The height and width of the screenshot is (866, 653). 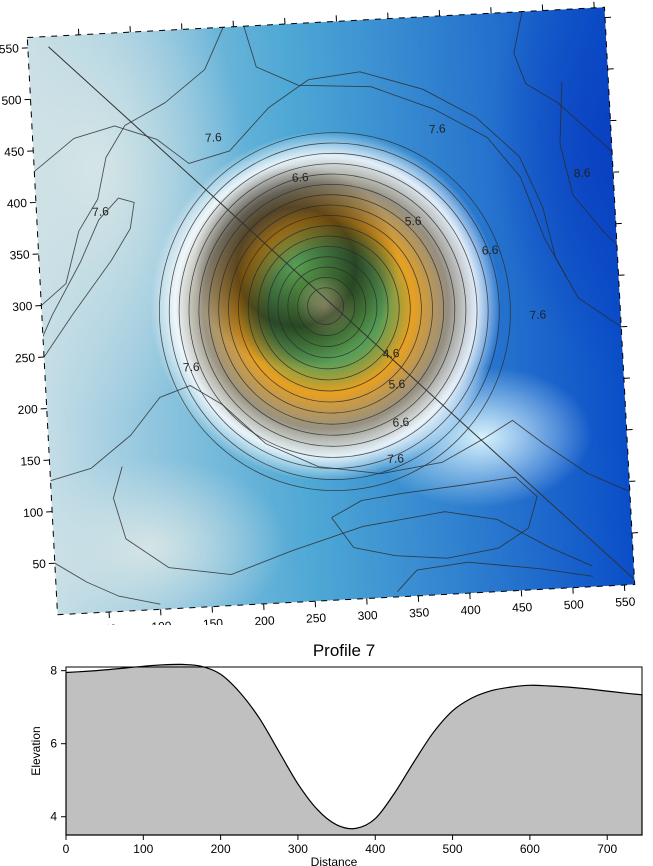 What do you see at coordinates (36, 750) in the screenshot?
I see `profile-y-label: Elevation` at bounding box center [36, 750].